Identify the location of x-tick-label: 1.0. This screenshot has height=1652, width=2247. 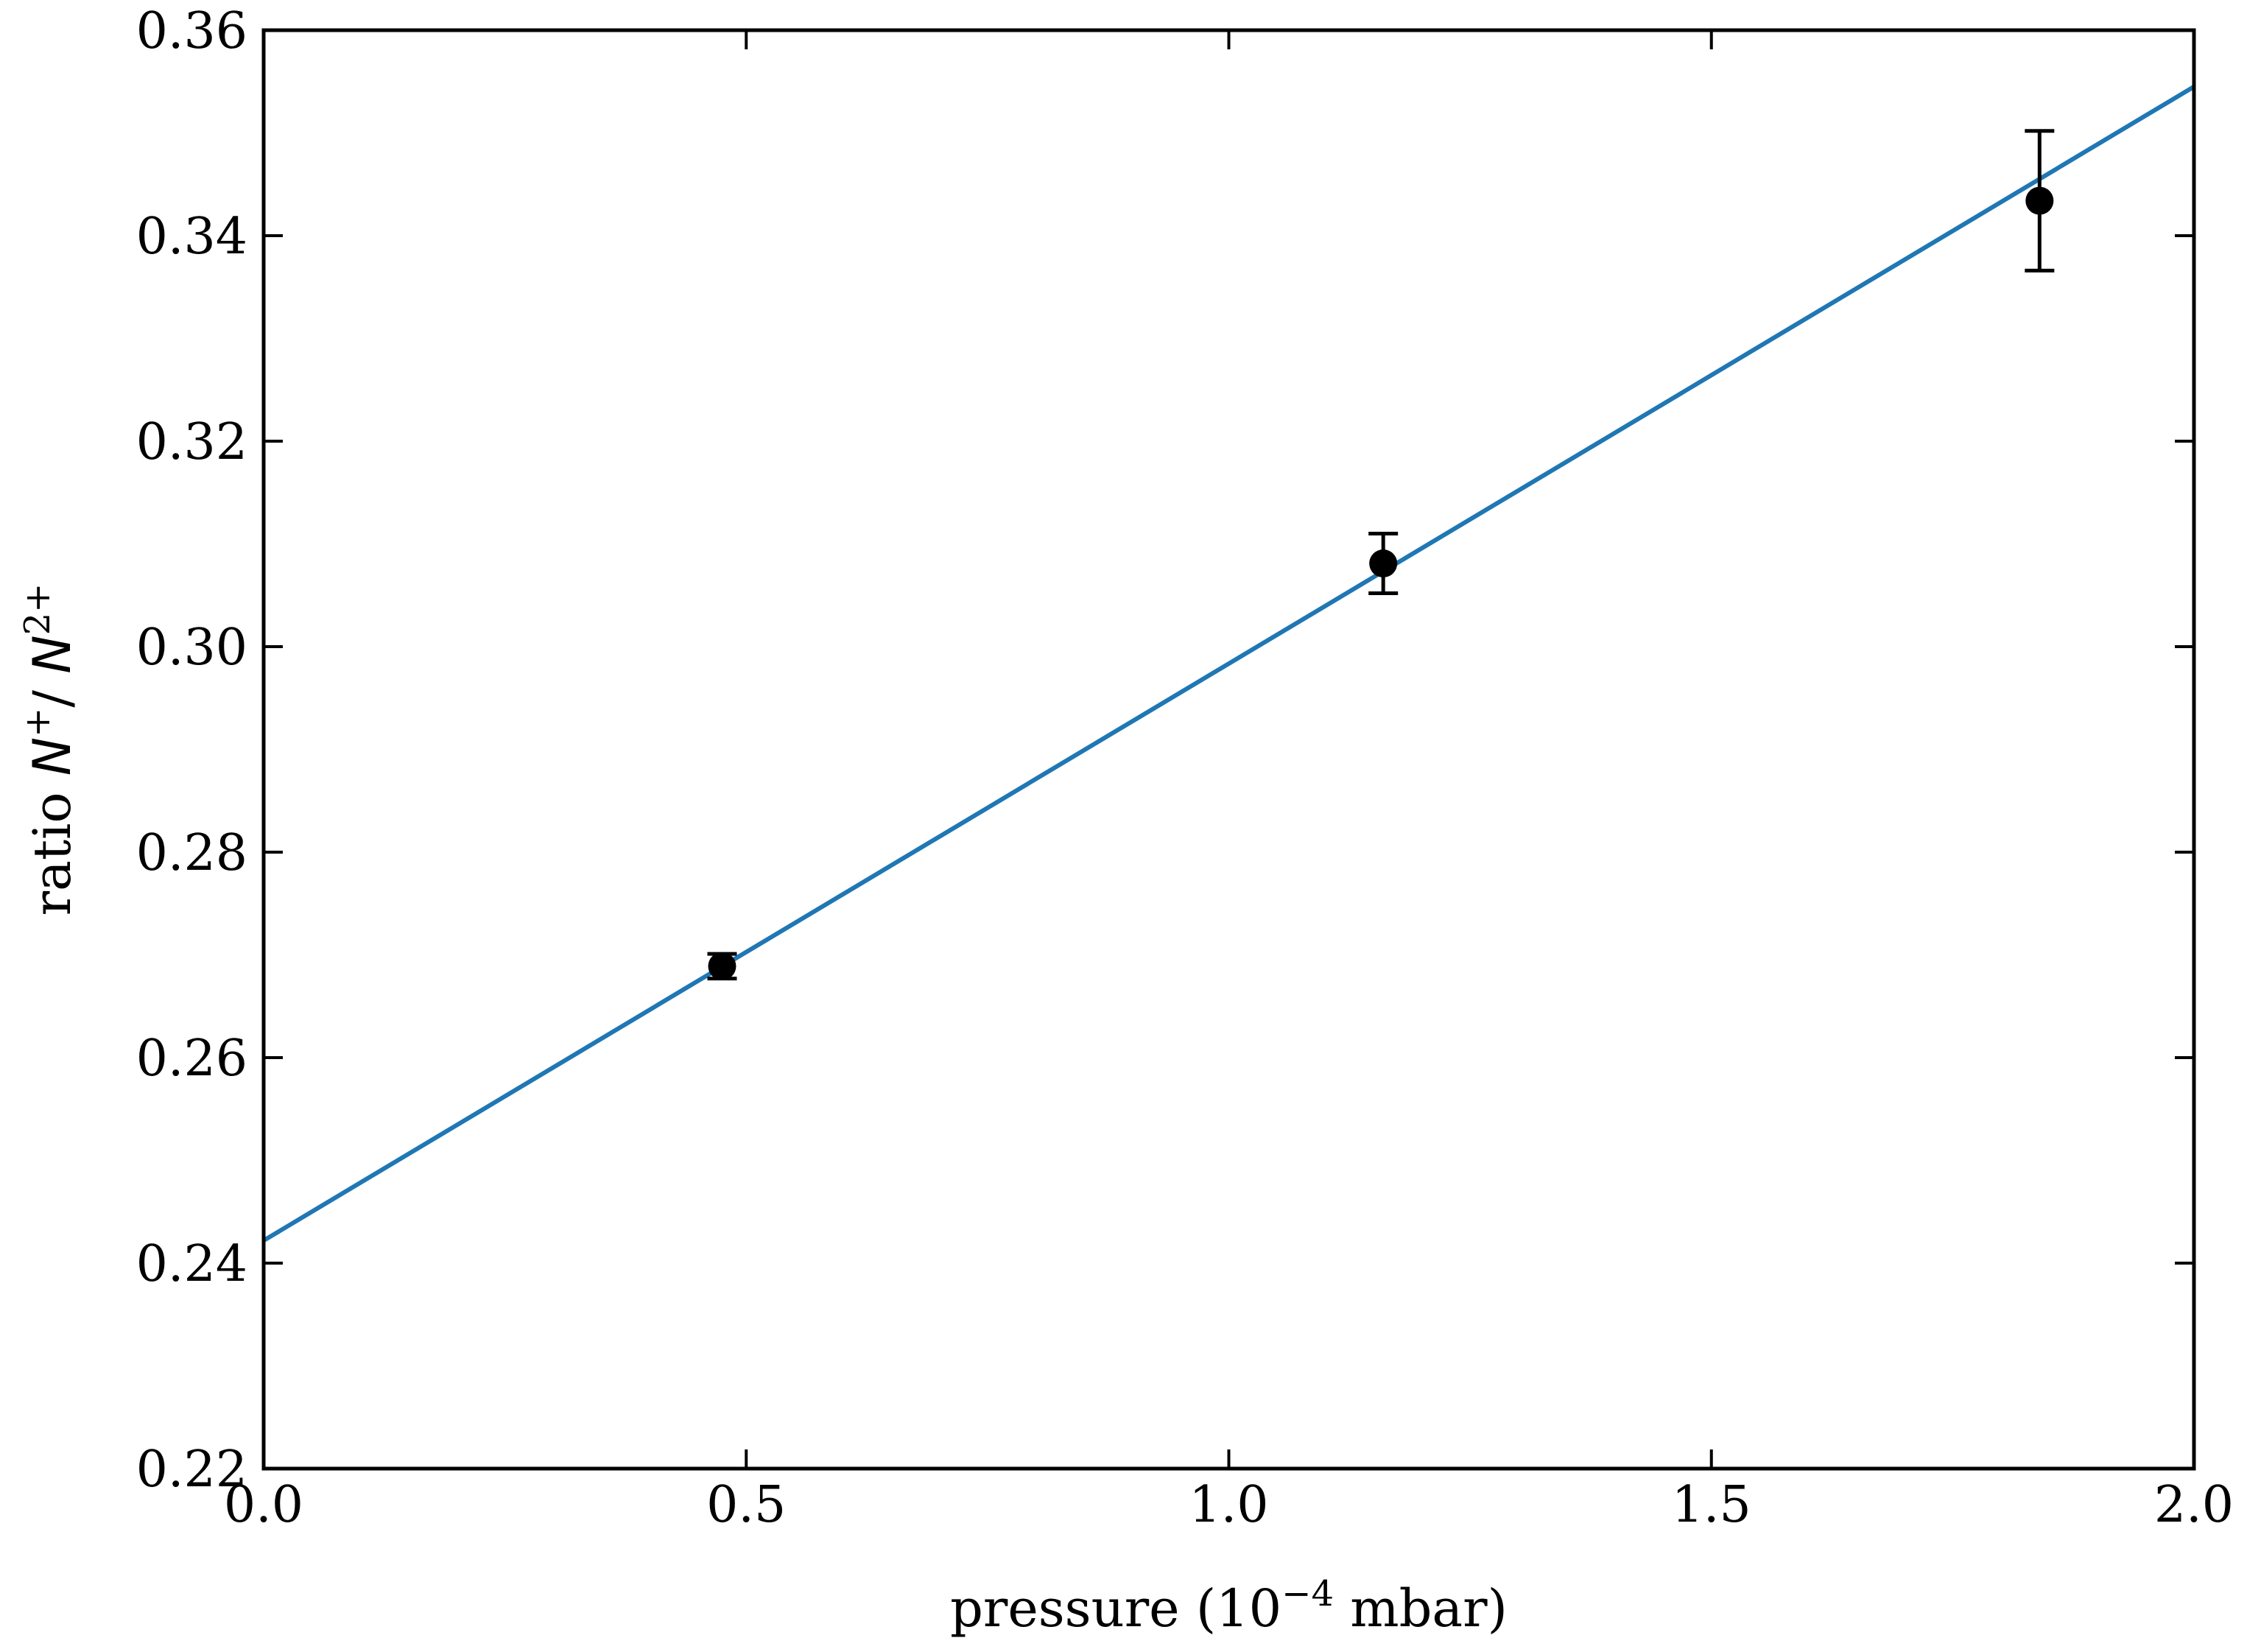
(1228, 1505).